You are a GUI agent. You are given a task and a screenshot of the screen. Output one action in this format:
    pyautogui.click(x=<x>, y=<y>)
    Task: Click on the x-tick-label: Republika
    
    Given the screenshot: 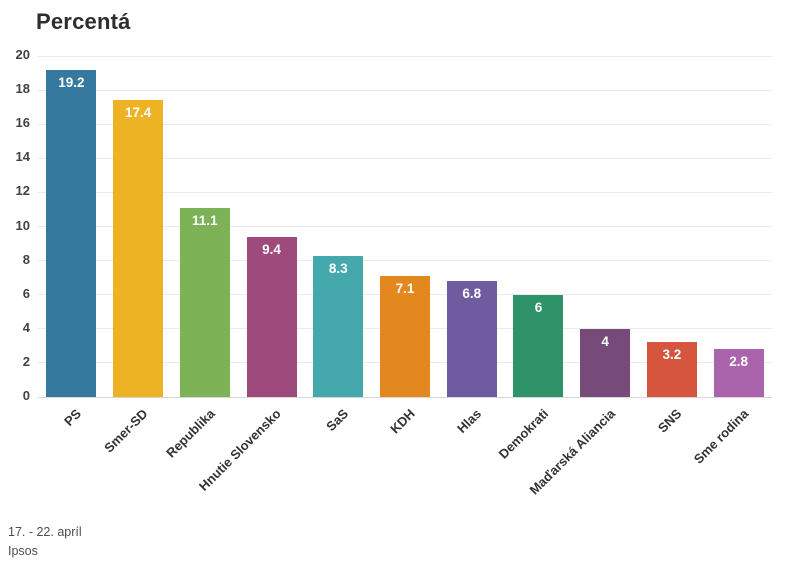 What is the action you would take?
    pyautogui.click(x=190, y=433)
    